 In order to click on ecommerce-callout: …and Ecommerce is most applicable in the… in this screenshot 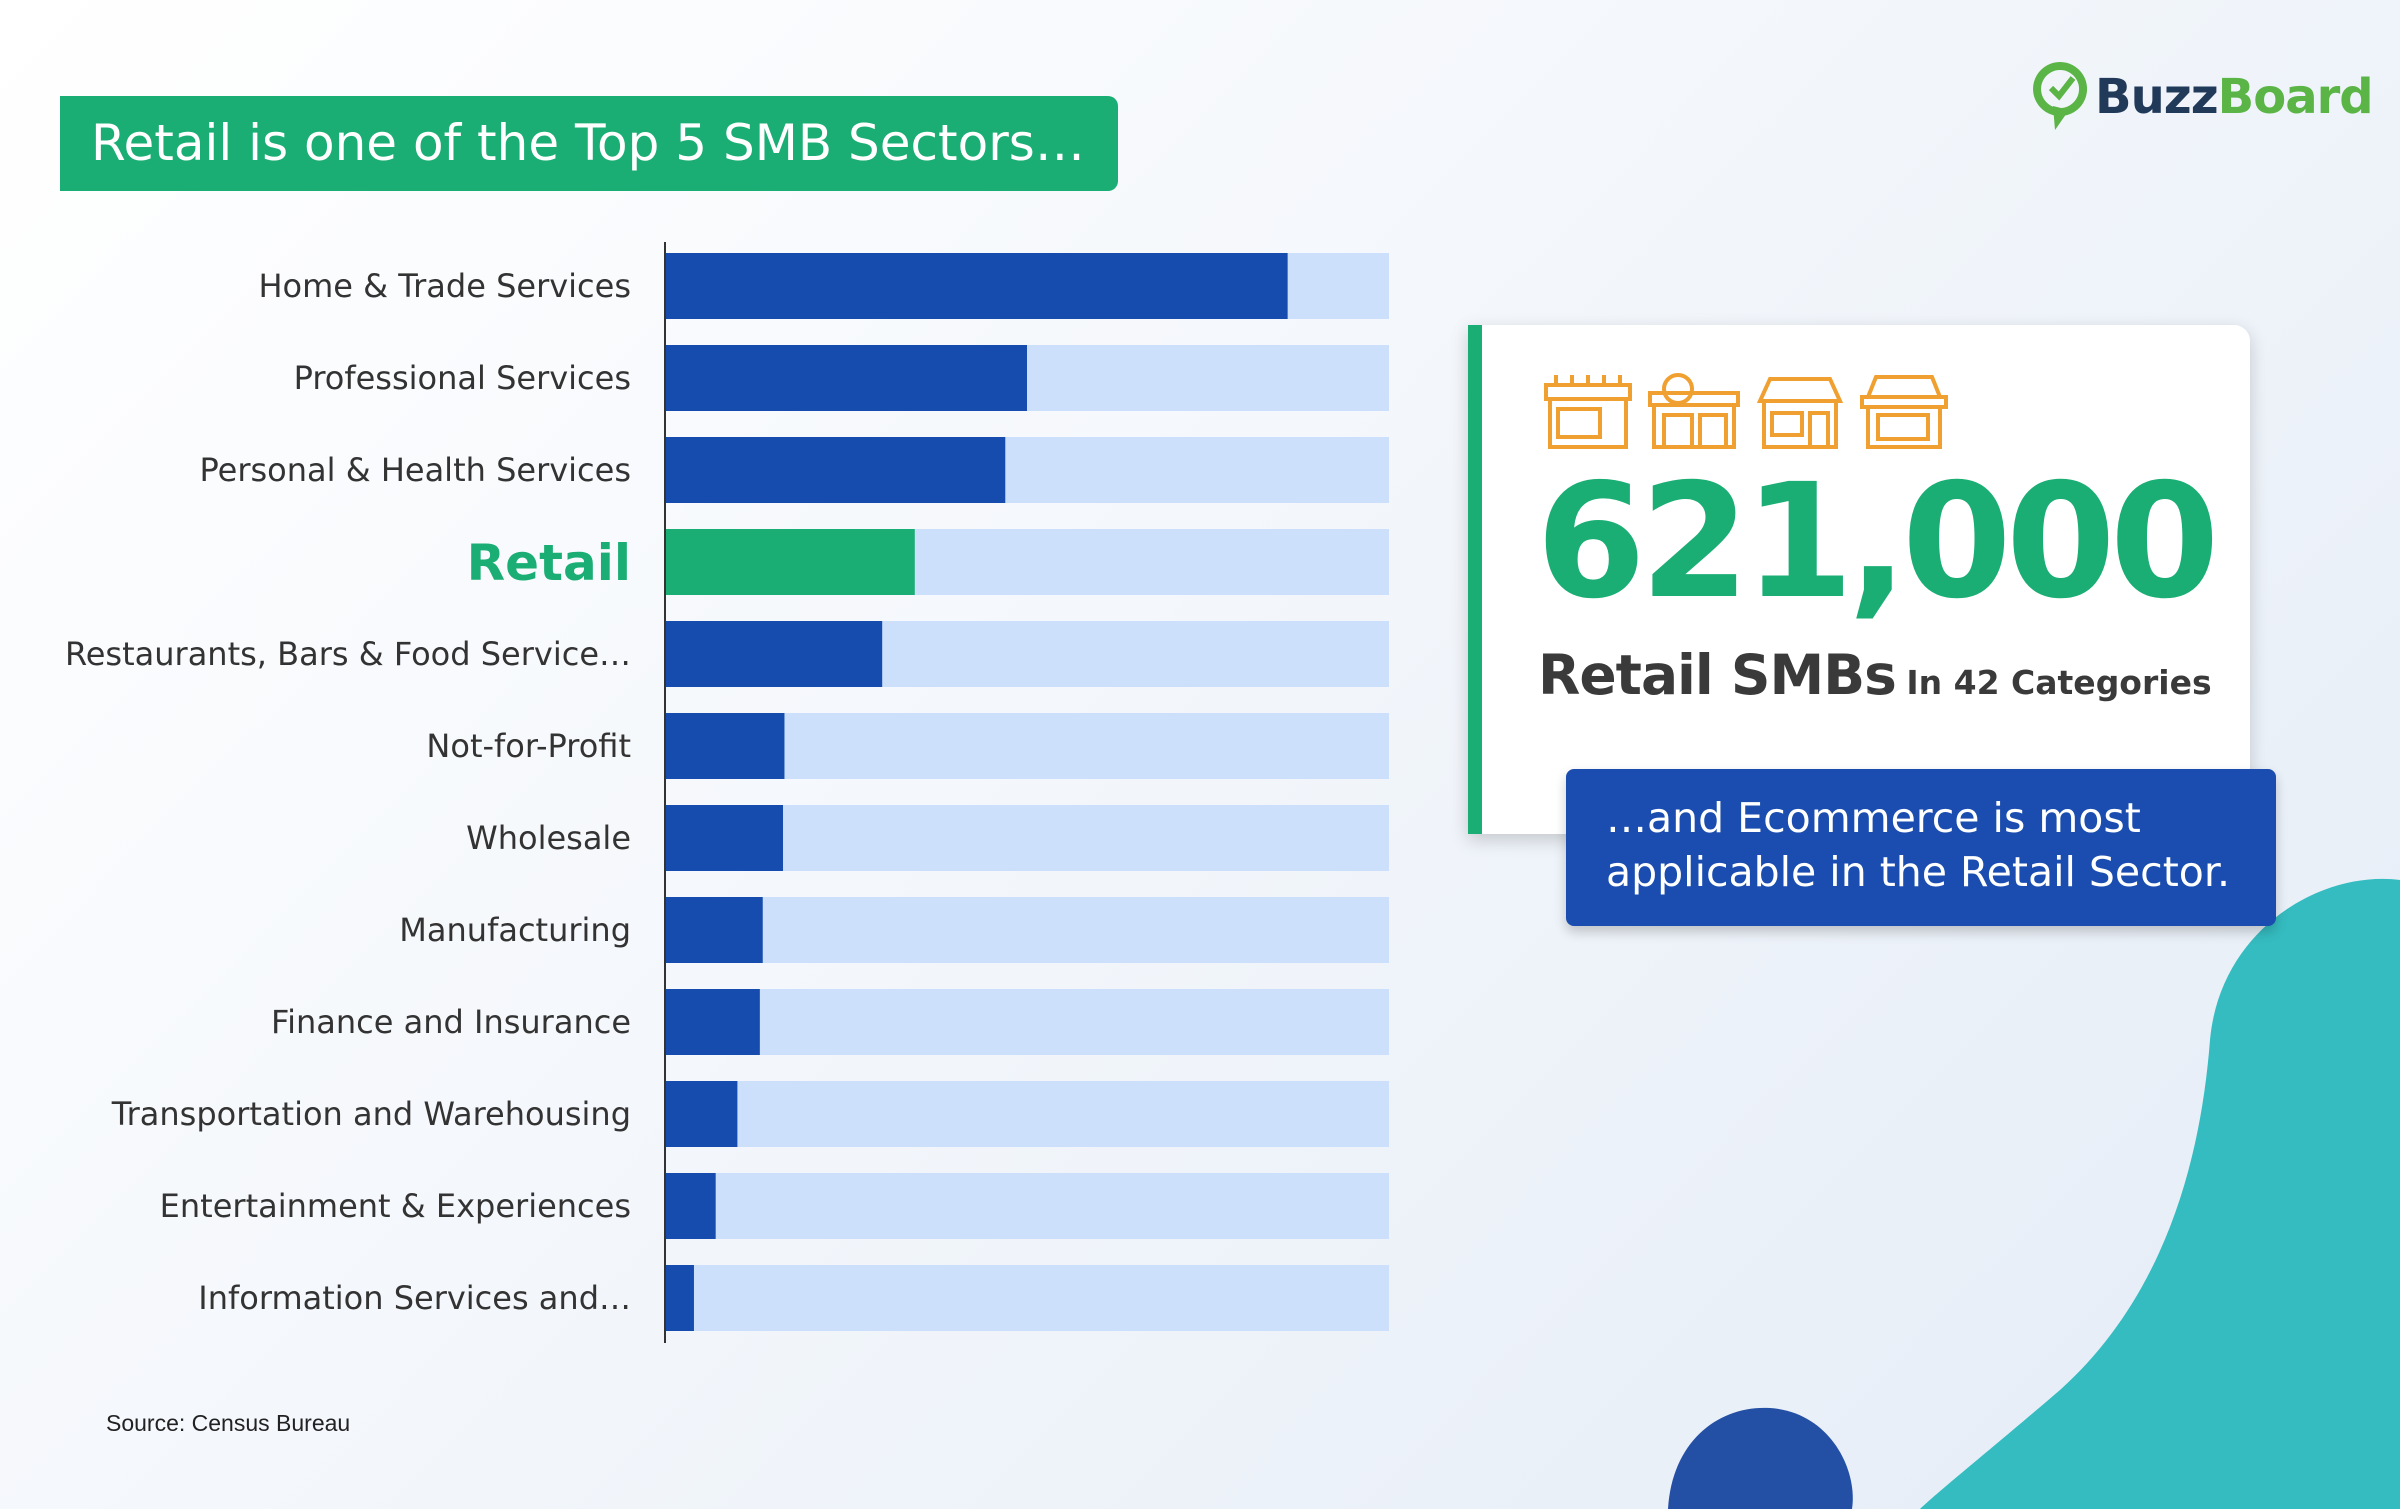, I will do `click(1921, 847)`.